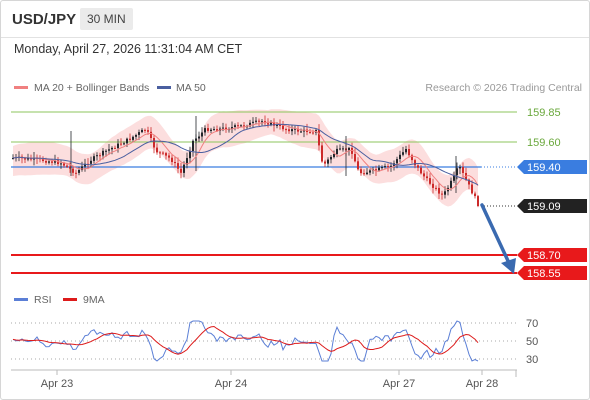 The height and width of the screenshot is (400, 590). I want to click on rsi-ma-legend-label: 9MA, so click(94, 300).